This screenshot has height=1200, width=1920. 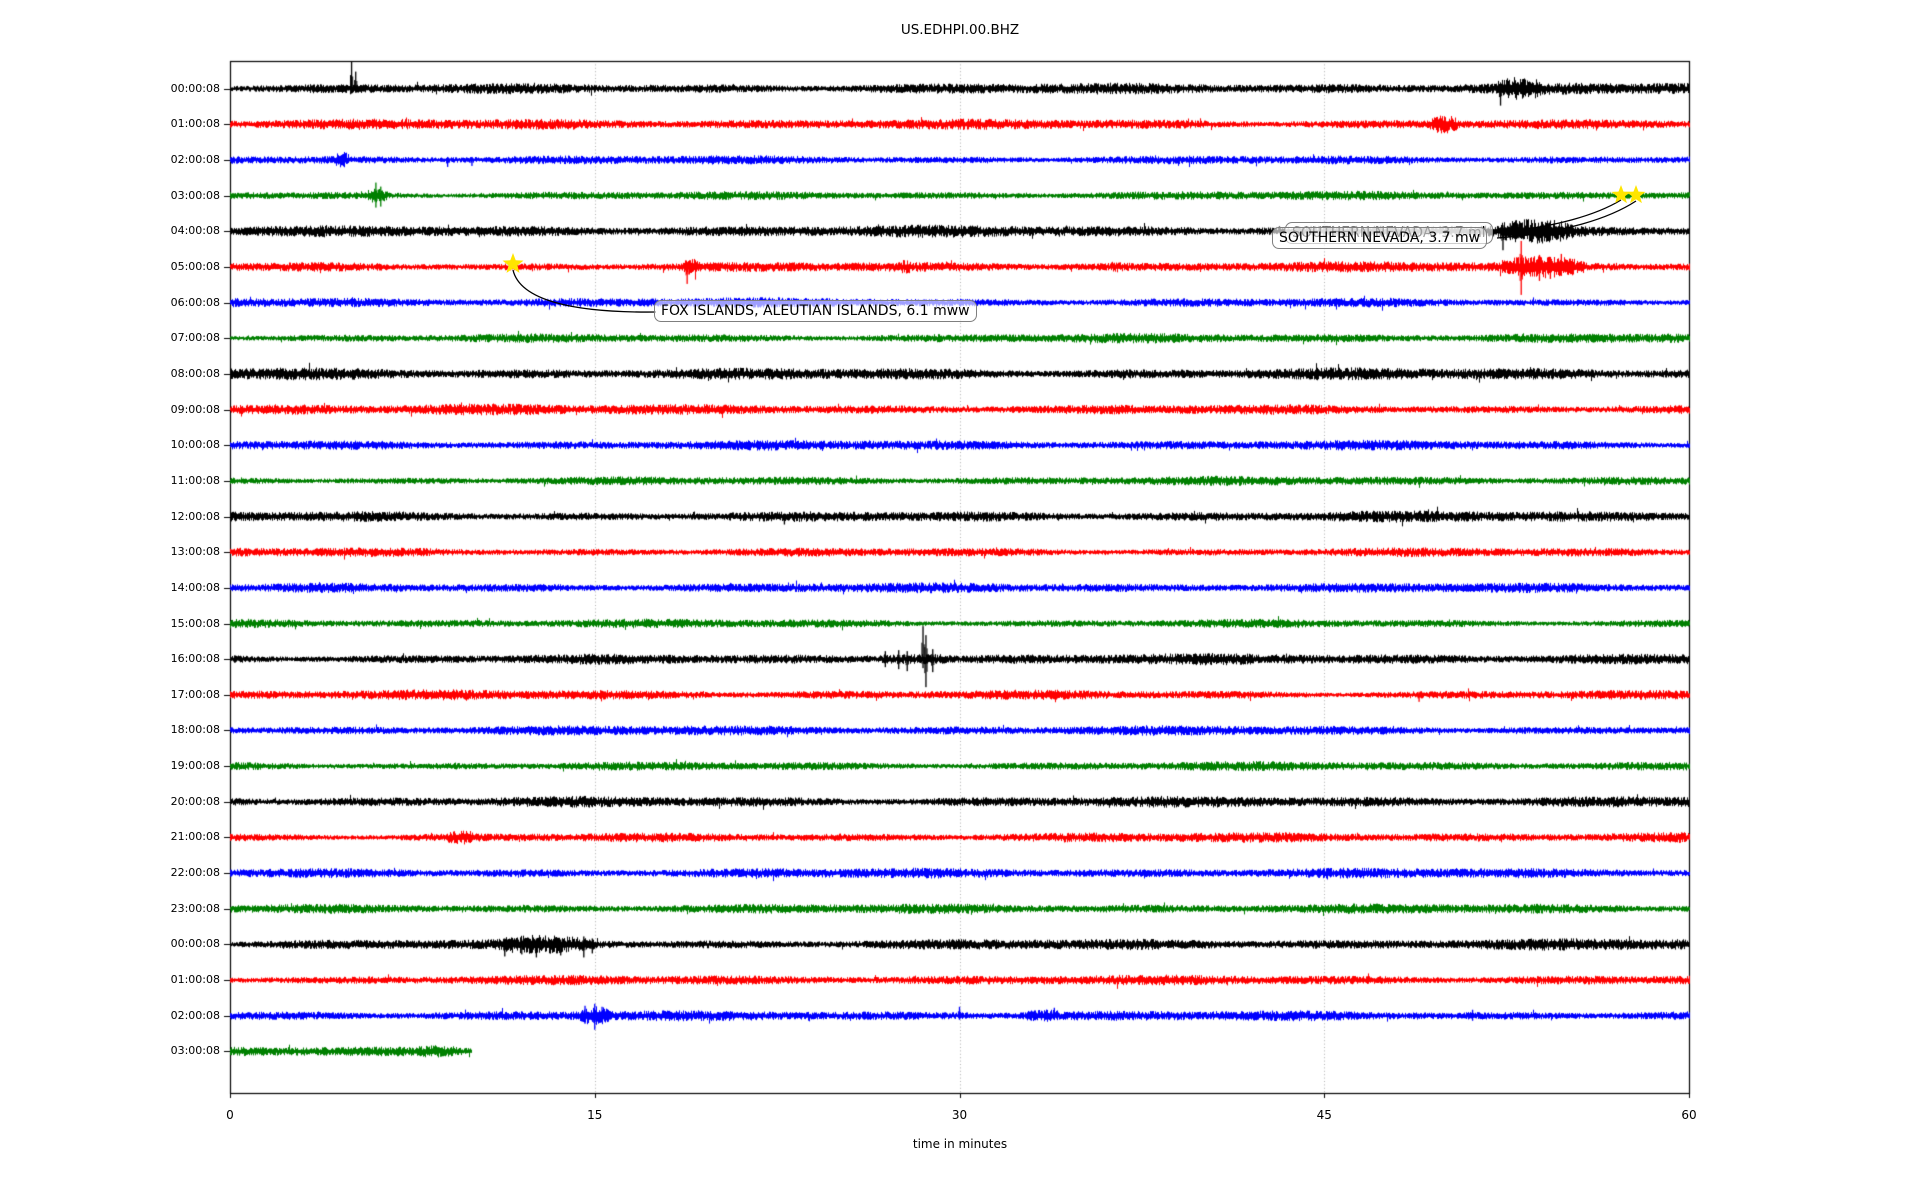 What do you see at coordinates (195, 766) in the screenshot?
I see `y-tick-label: 19:00:08` at bounding box center [195, 766].